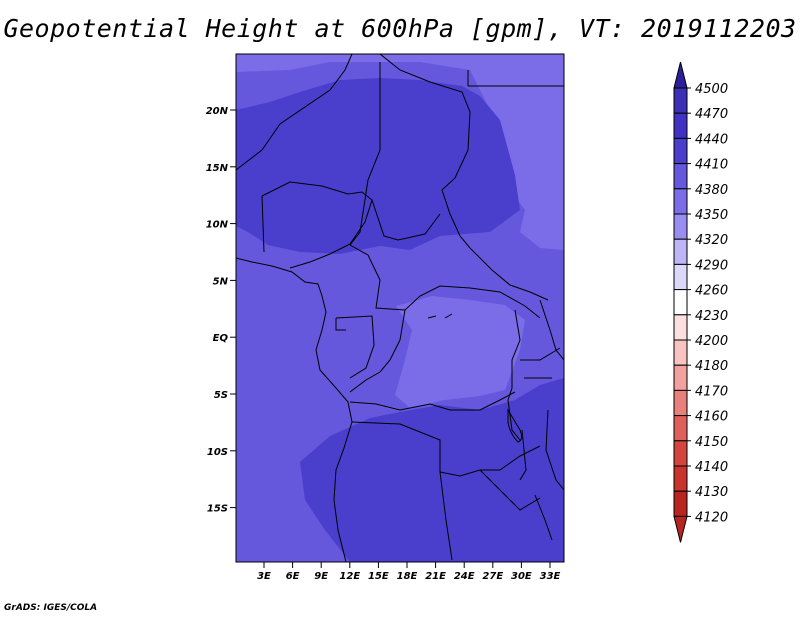  I want to click on colorbar-label: 4320, so click(711, 240).